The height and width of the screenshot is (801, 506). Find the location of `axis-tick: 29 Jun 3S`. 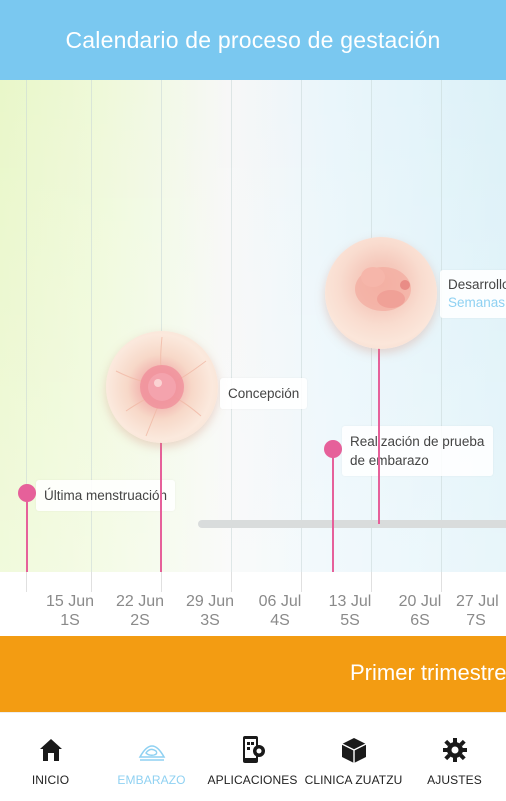

axis-tick: 29 Jun 3S is located at coordinates (210, 611).